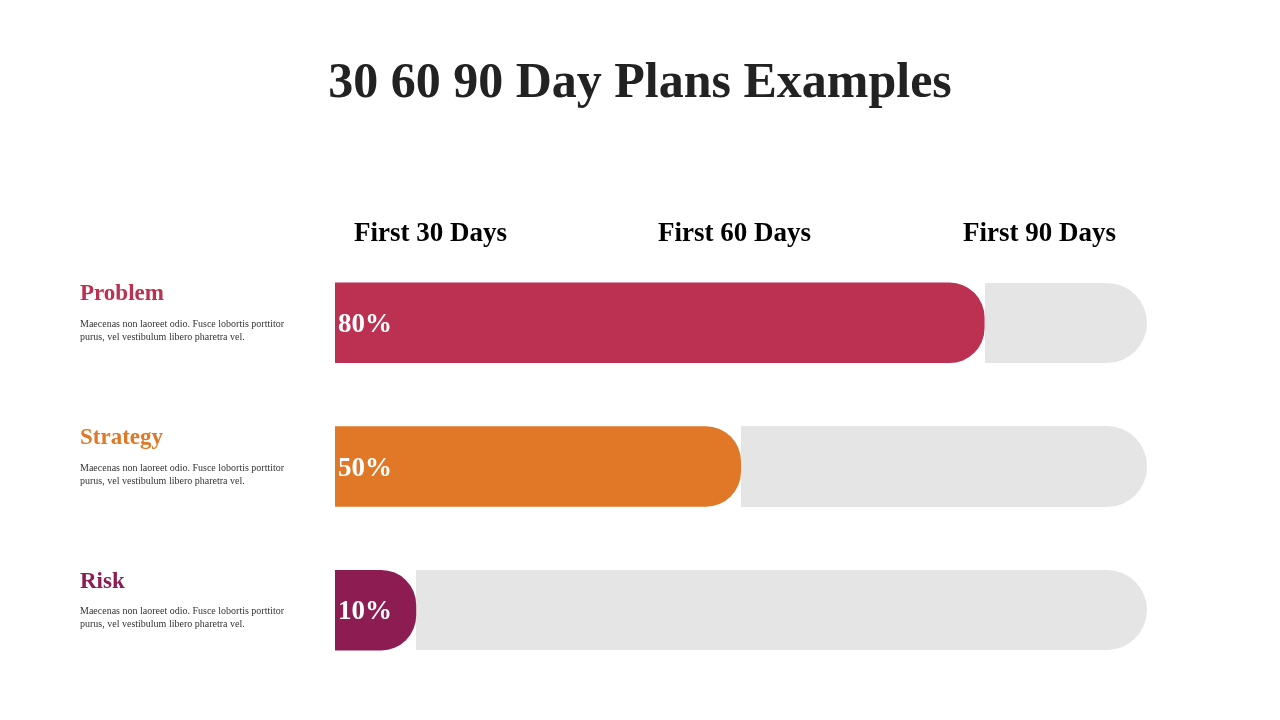 Image resolution: width=1280 pixels, height=720 pixels. I want to click on y-tick-label: Risk, so click(102, 580).